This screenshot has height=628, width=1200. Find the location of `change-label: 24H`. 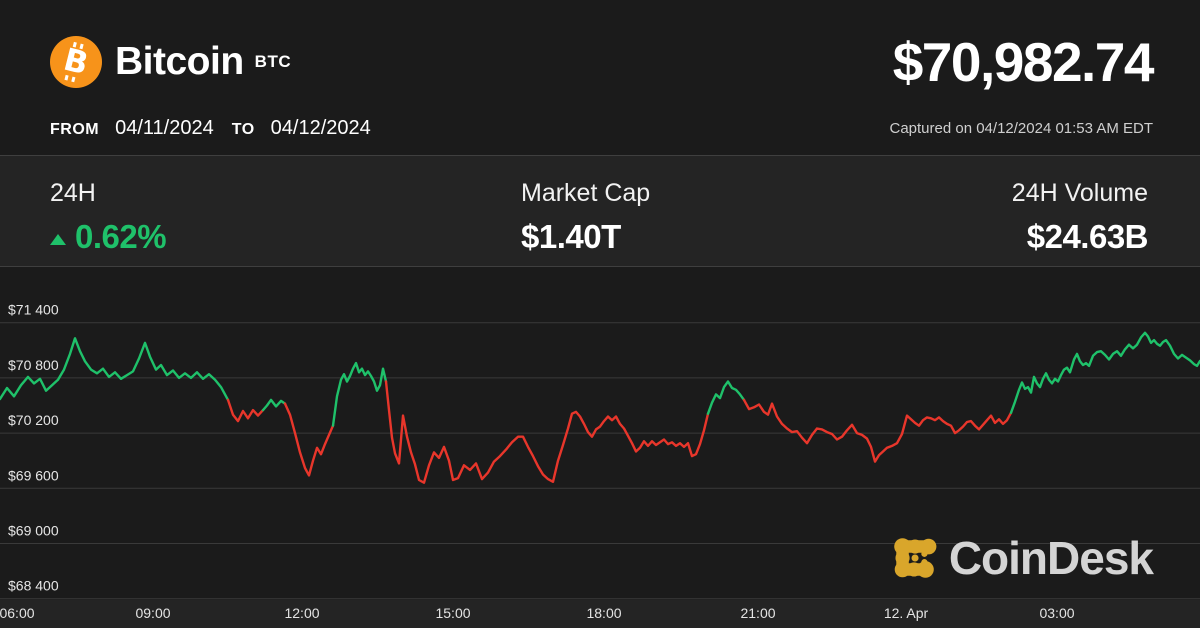

change-label: 24H is located at coordinates (73, 193).